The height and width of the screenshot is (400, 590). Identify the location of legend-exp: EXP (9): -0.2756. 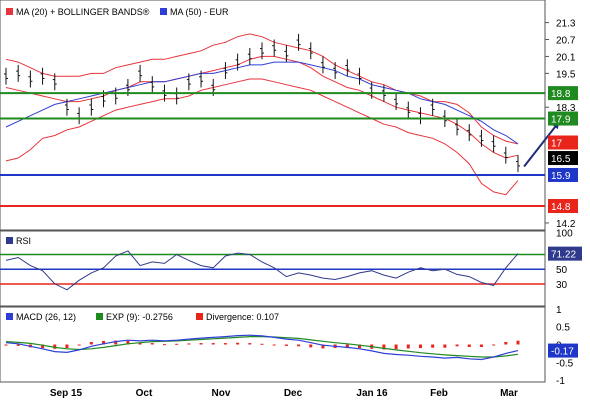
(139, 317).